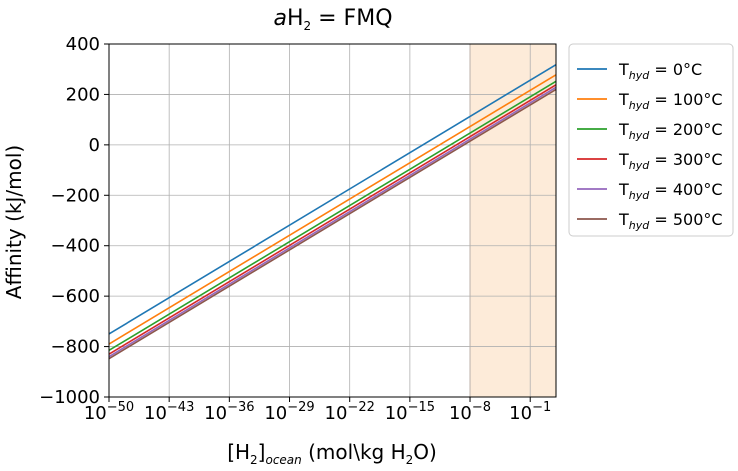 The image size is (738, 471). I want to click on y-tick-label-0: −1000, so click(69, 397).